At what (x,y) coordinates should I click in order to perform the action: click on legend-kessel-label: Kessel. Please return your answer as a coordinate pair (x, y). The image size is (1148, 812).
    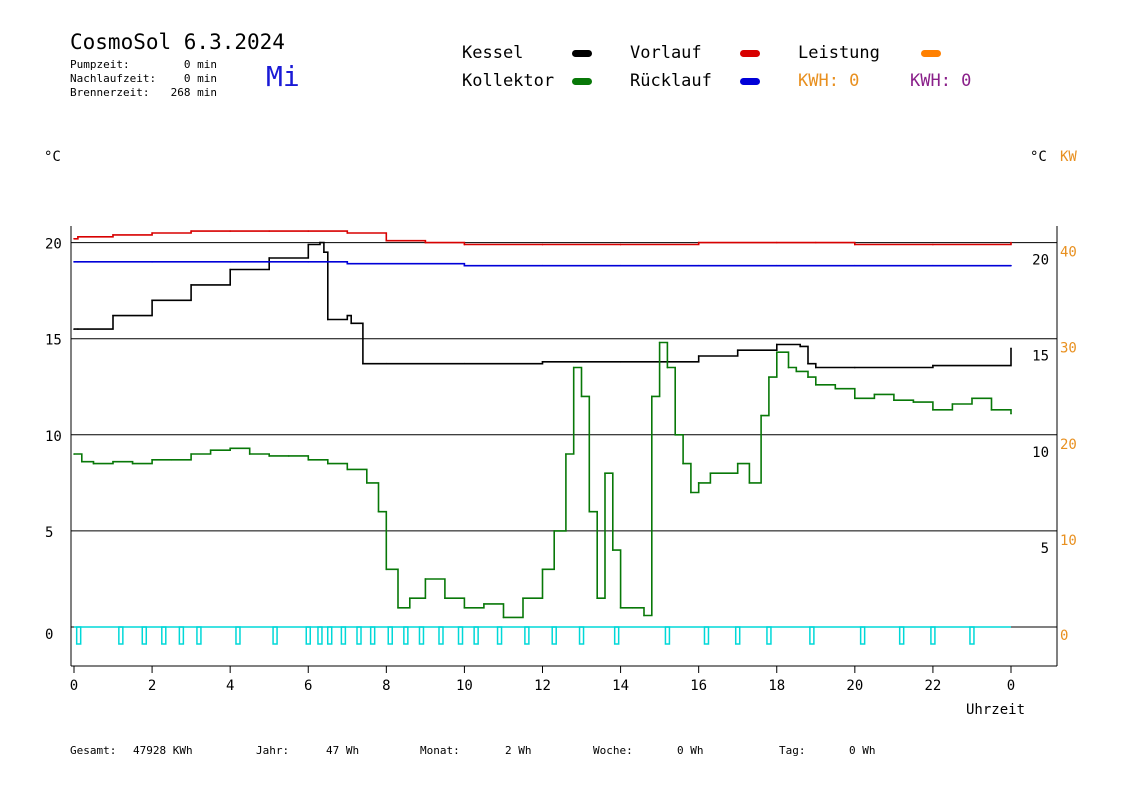
    Looking at the image, I should click on (493, 53).